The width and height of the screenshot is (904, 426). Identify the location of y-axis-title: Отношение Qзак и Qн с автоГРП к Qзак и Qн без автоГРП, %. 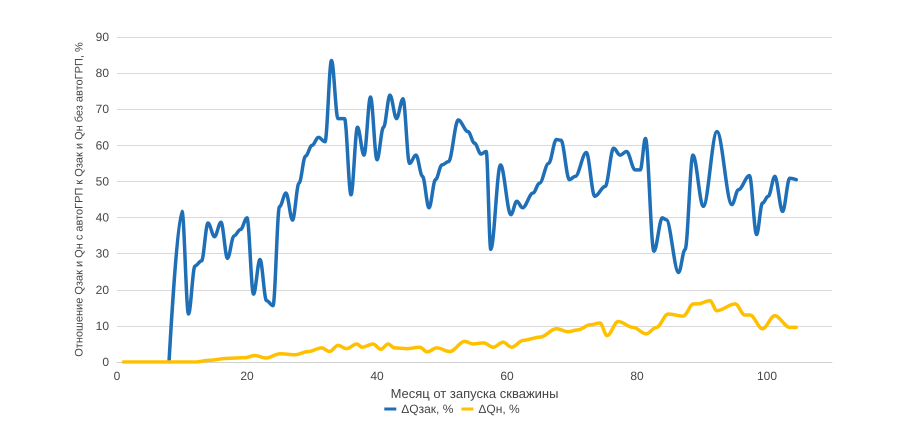
(79, 199).